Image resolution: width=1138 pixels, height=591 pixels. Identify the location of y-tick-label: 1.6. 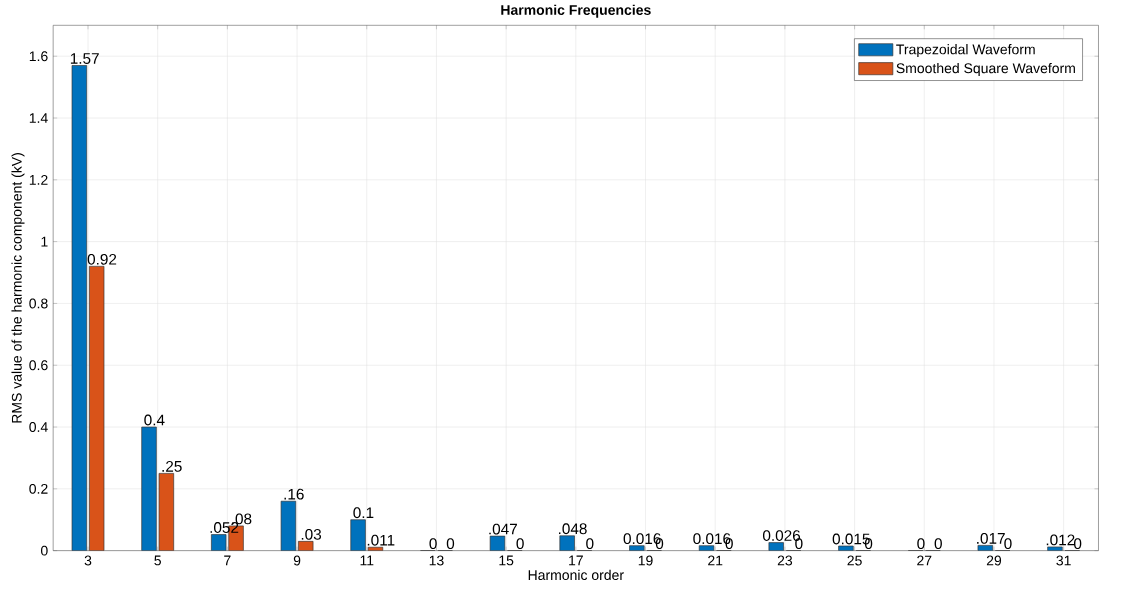
(38, 56).